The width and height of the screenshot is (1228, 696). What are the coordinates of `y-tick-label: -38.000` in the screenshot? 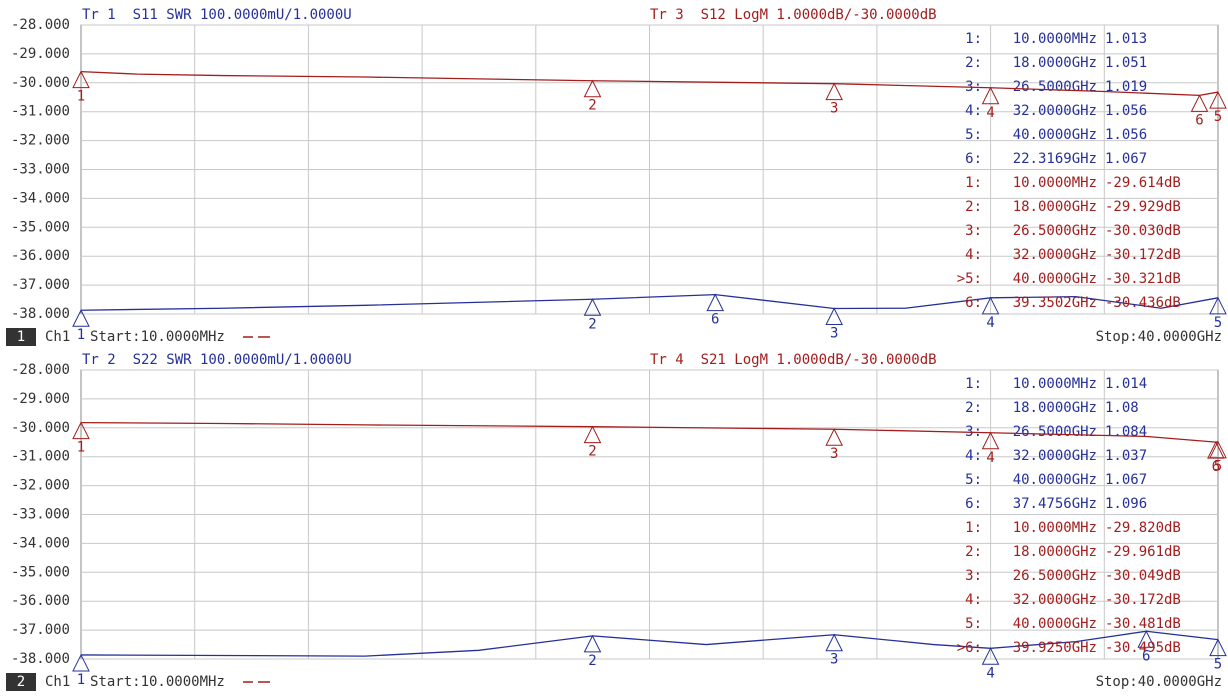 It's located at (40, 659).